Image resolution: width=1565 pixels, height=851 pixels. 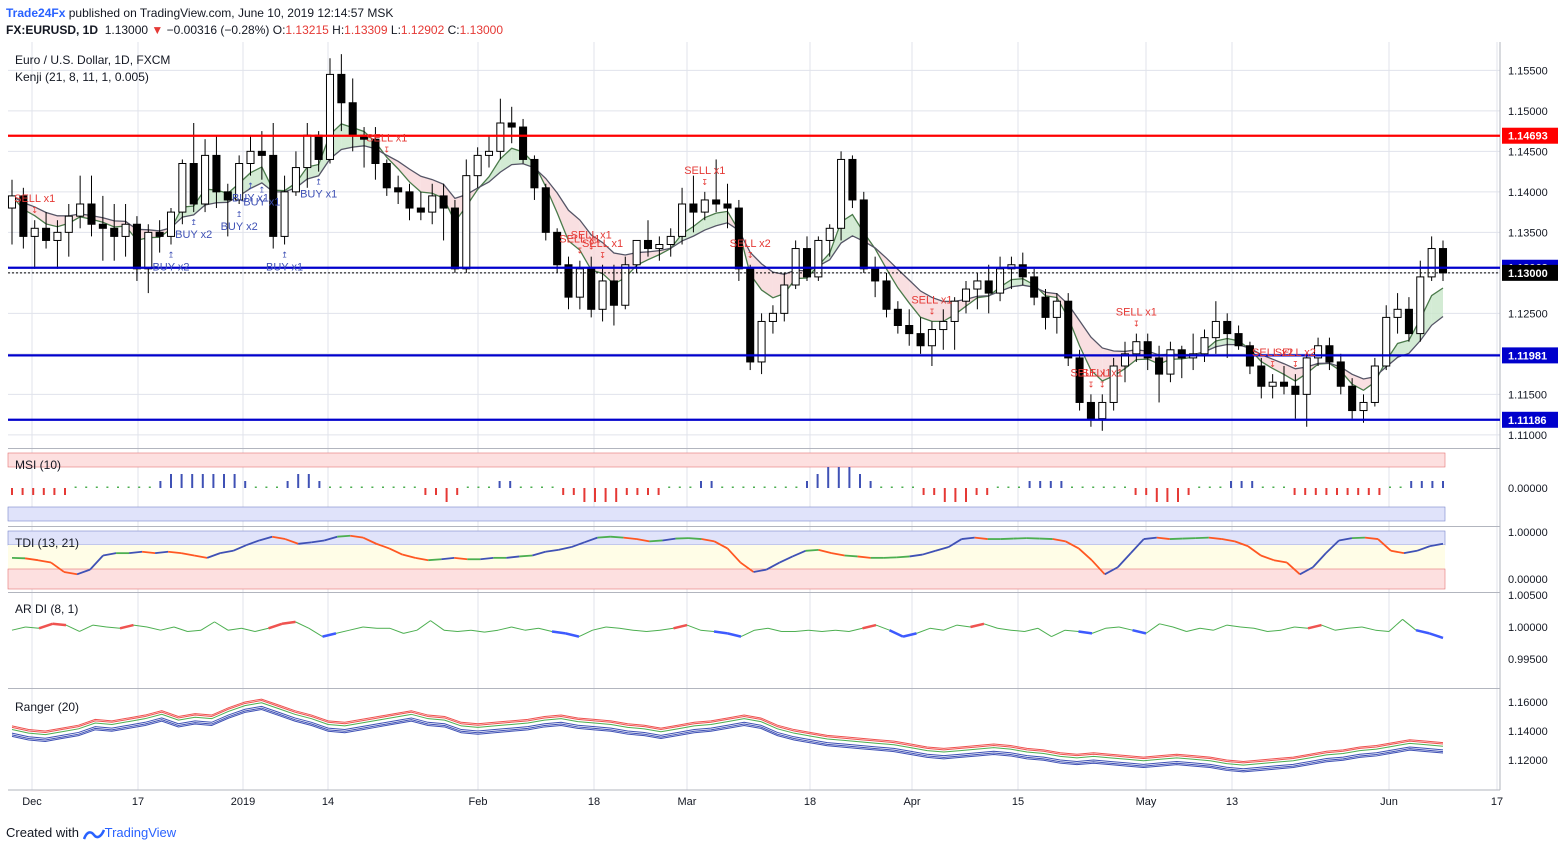 What do you see at coordinates (47, 707) in the screenshot?
I see `ranger-legend: Ranger (20)` at bounding box center [47, 707].